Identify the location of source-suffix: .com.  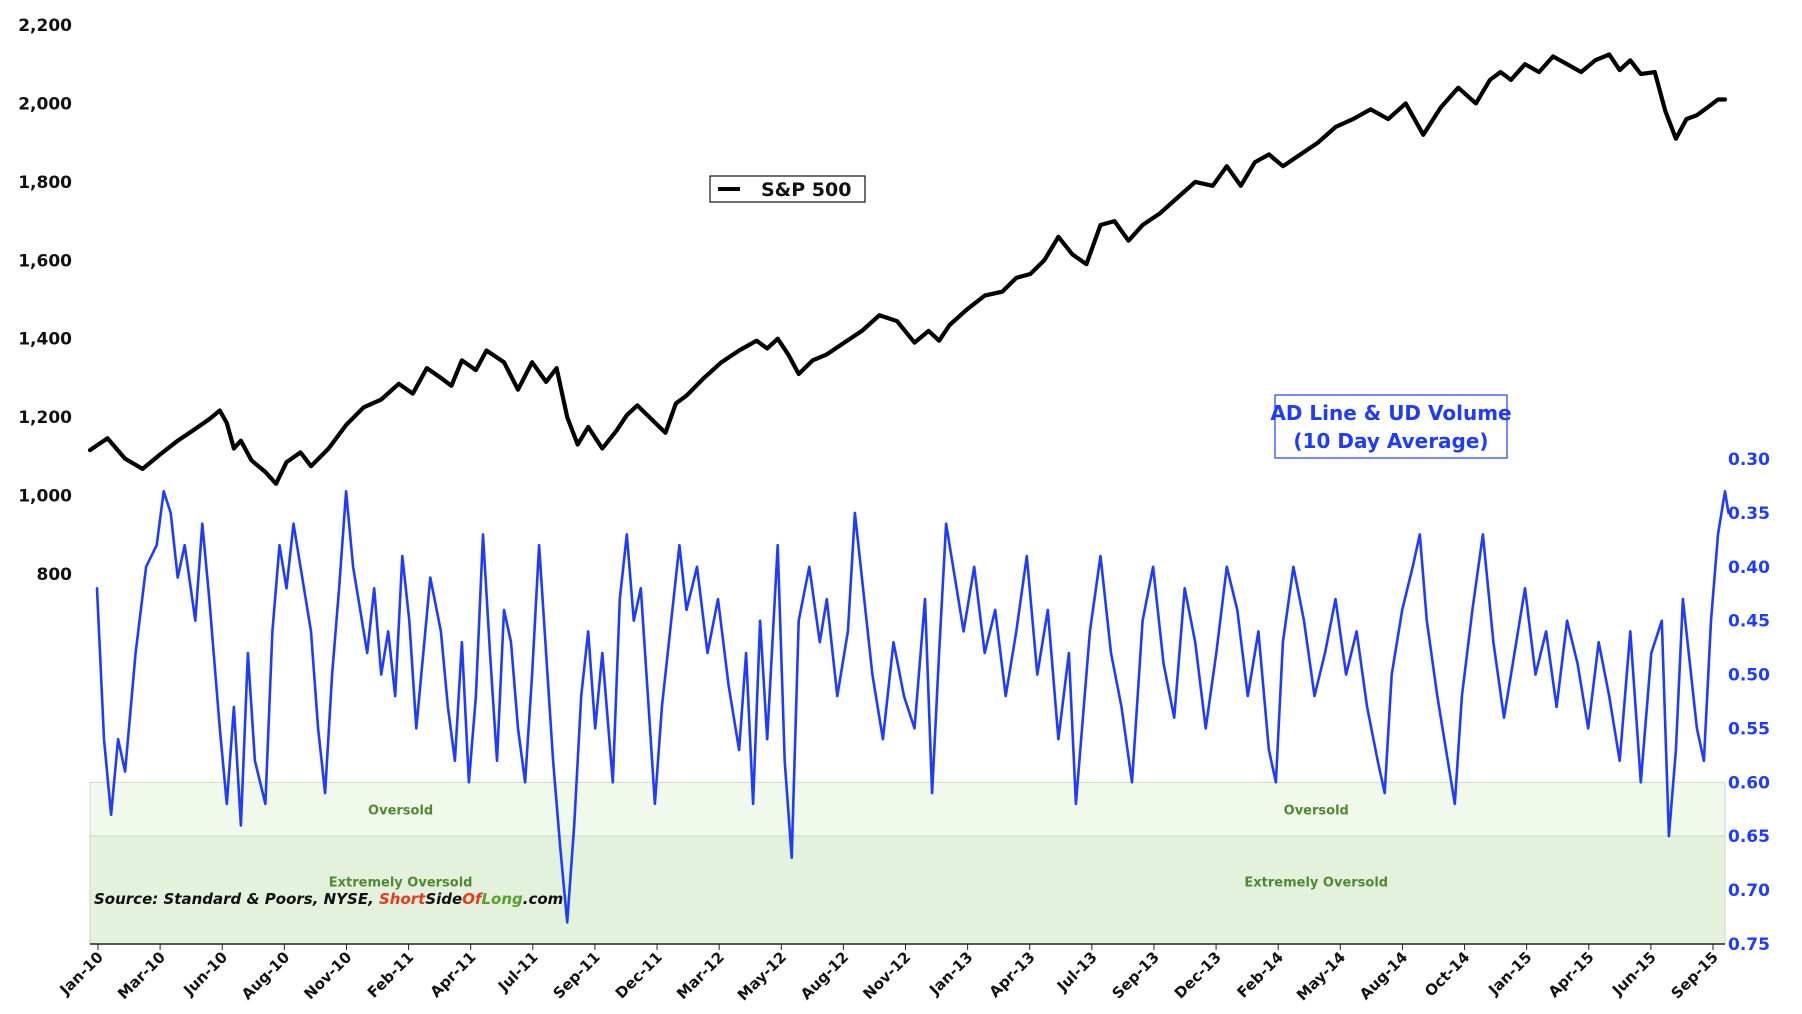
(543, 899).